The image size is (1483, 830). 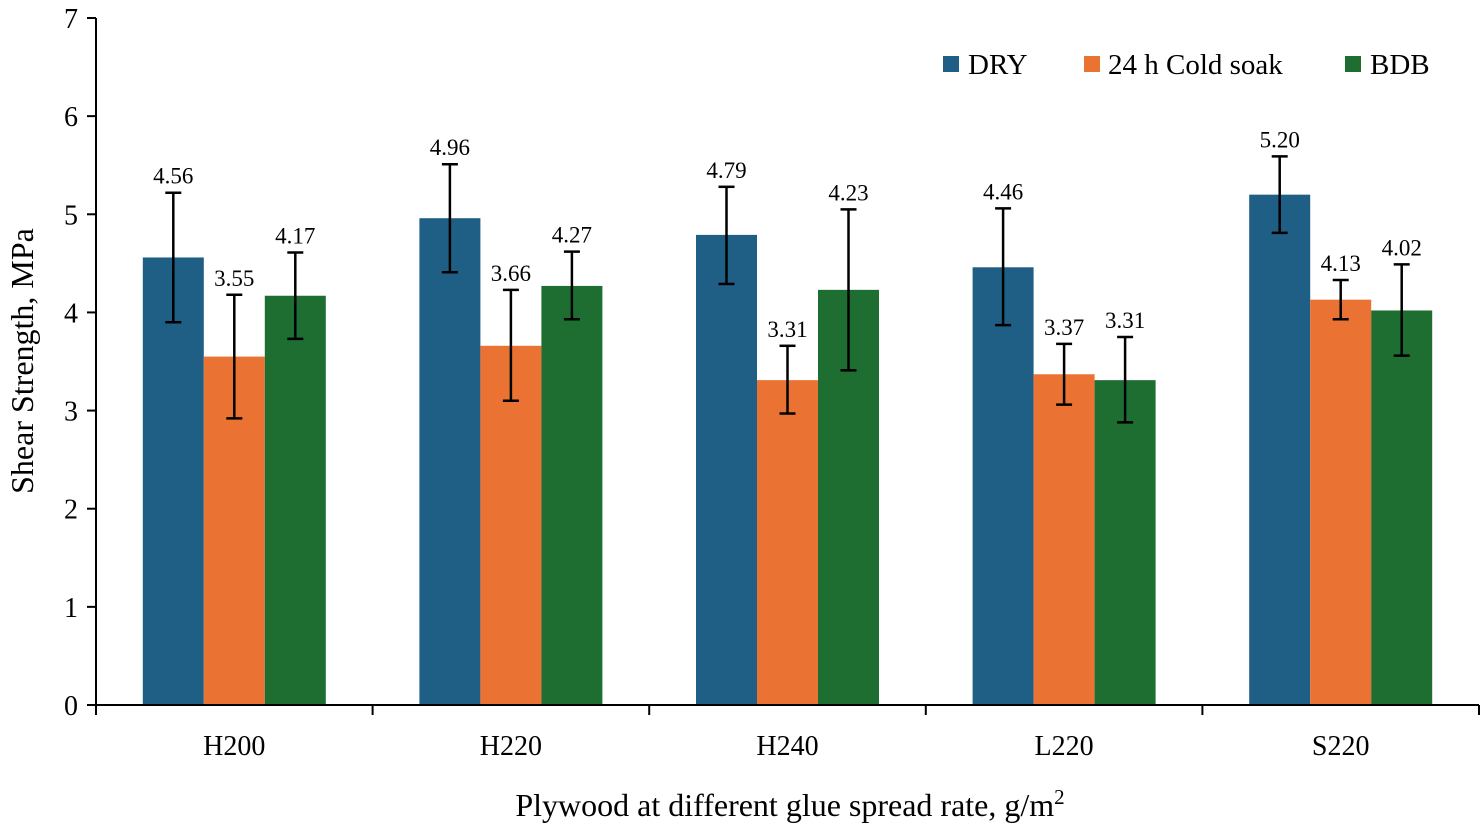 I want to click on legend-label: 24 h Cold soak, so click(x=1195, y=65).